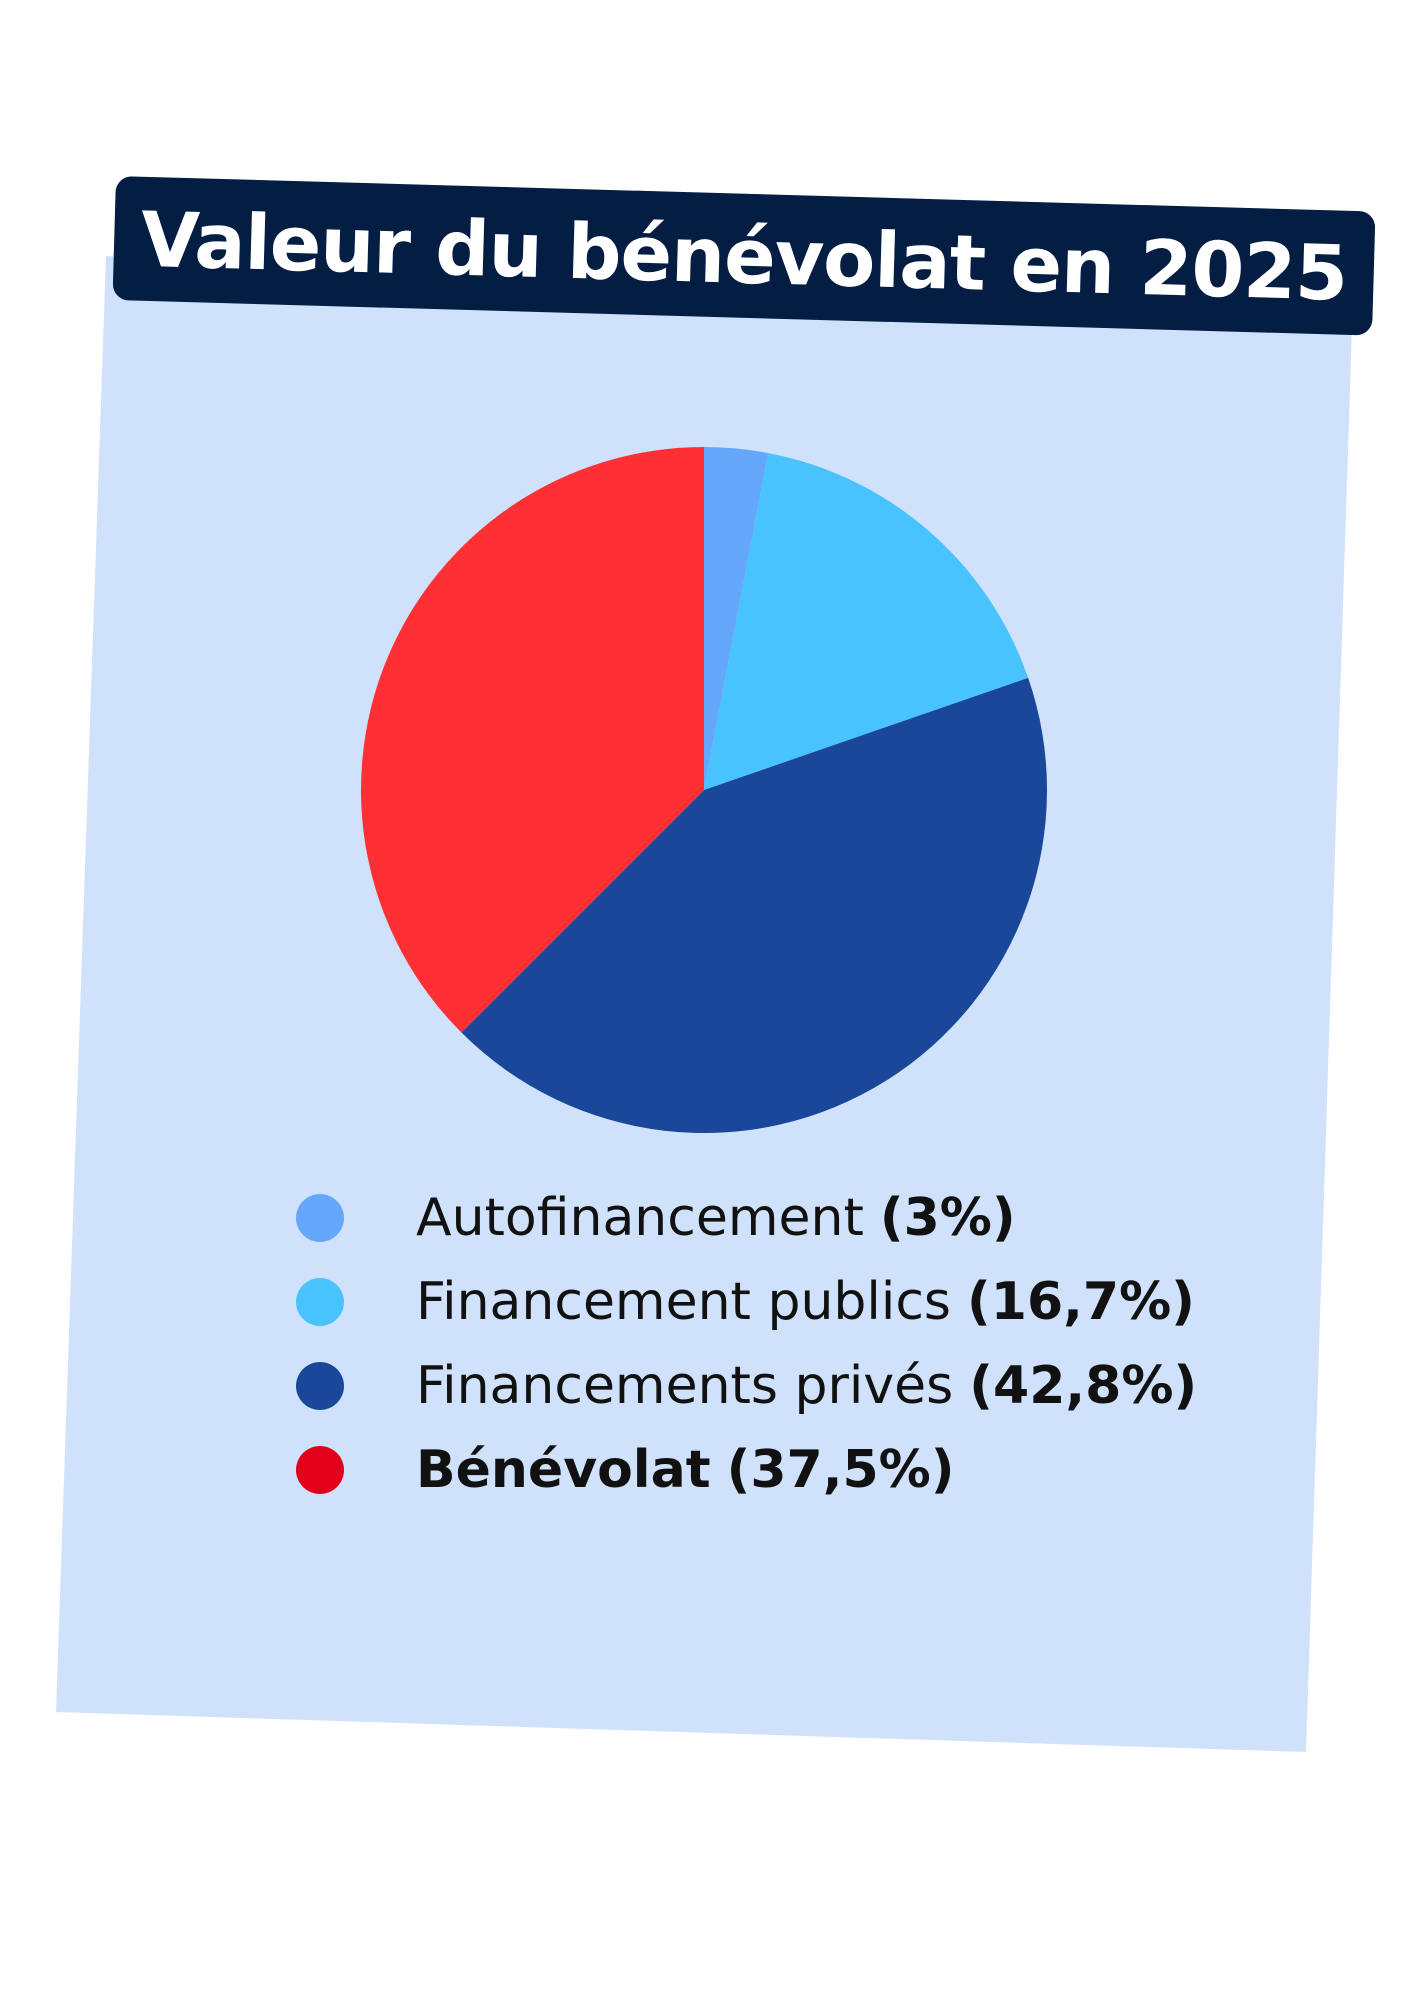 The image size is (1414, 2000). I want to click on legend-item: Financements privés (42,8%), so click(746, 1386).